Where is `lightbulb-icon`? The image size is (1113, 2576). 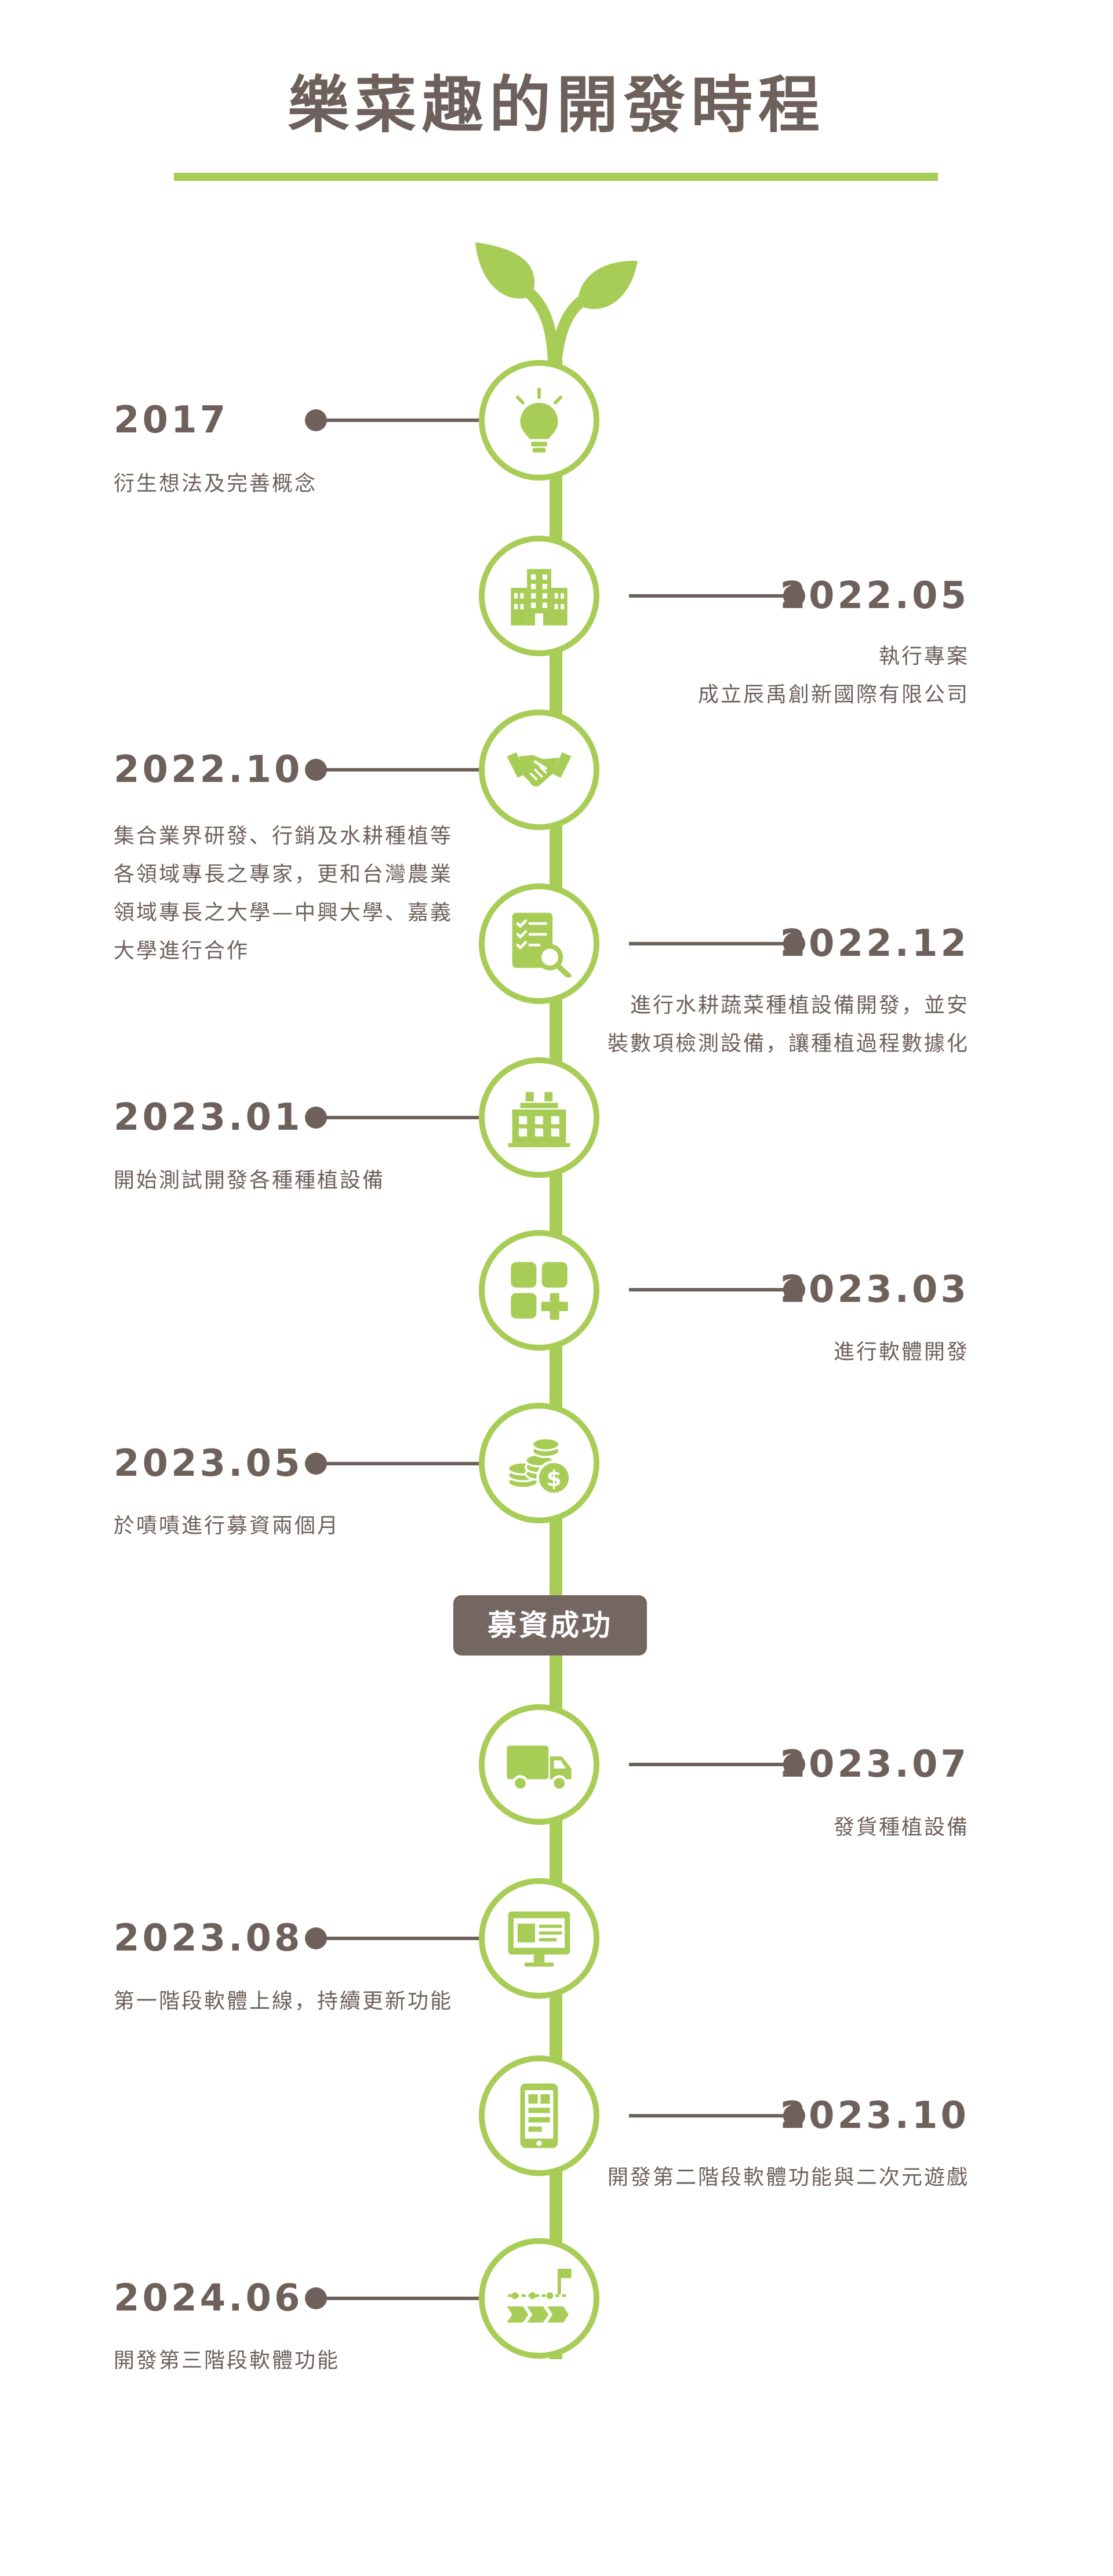
lightbulb-icon is located at coordinates (539, 420).